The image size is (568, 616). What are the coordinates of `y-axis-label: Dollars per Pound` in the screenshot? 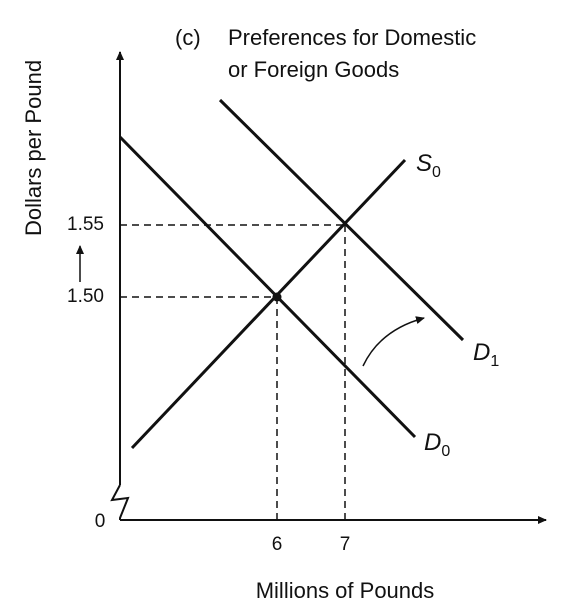 It's located at (33, 148).